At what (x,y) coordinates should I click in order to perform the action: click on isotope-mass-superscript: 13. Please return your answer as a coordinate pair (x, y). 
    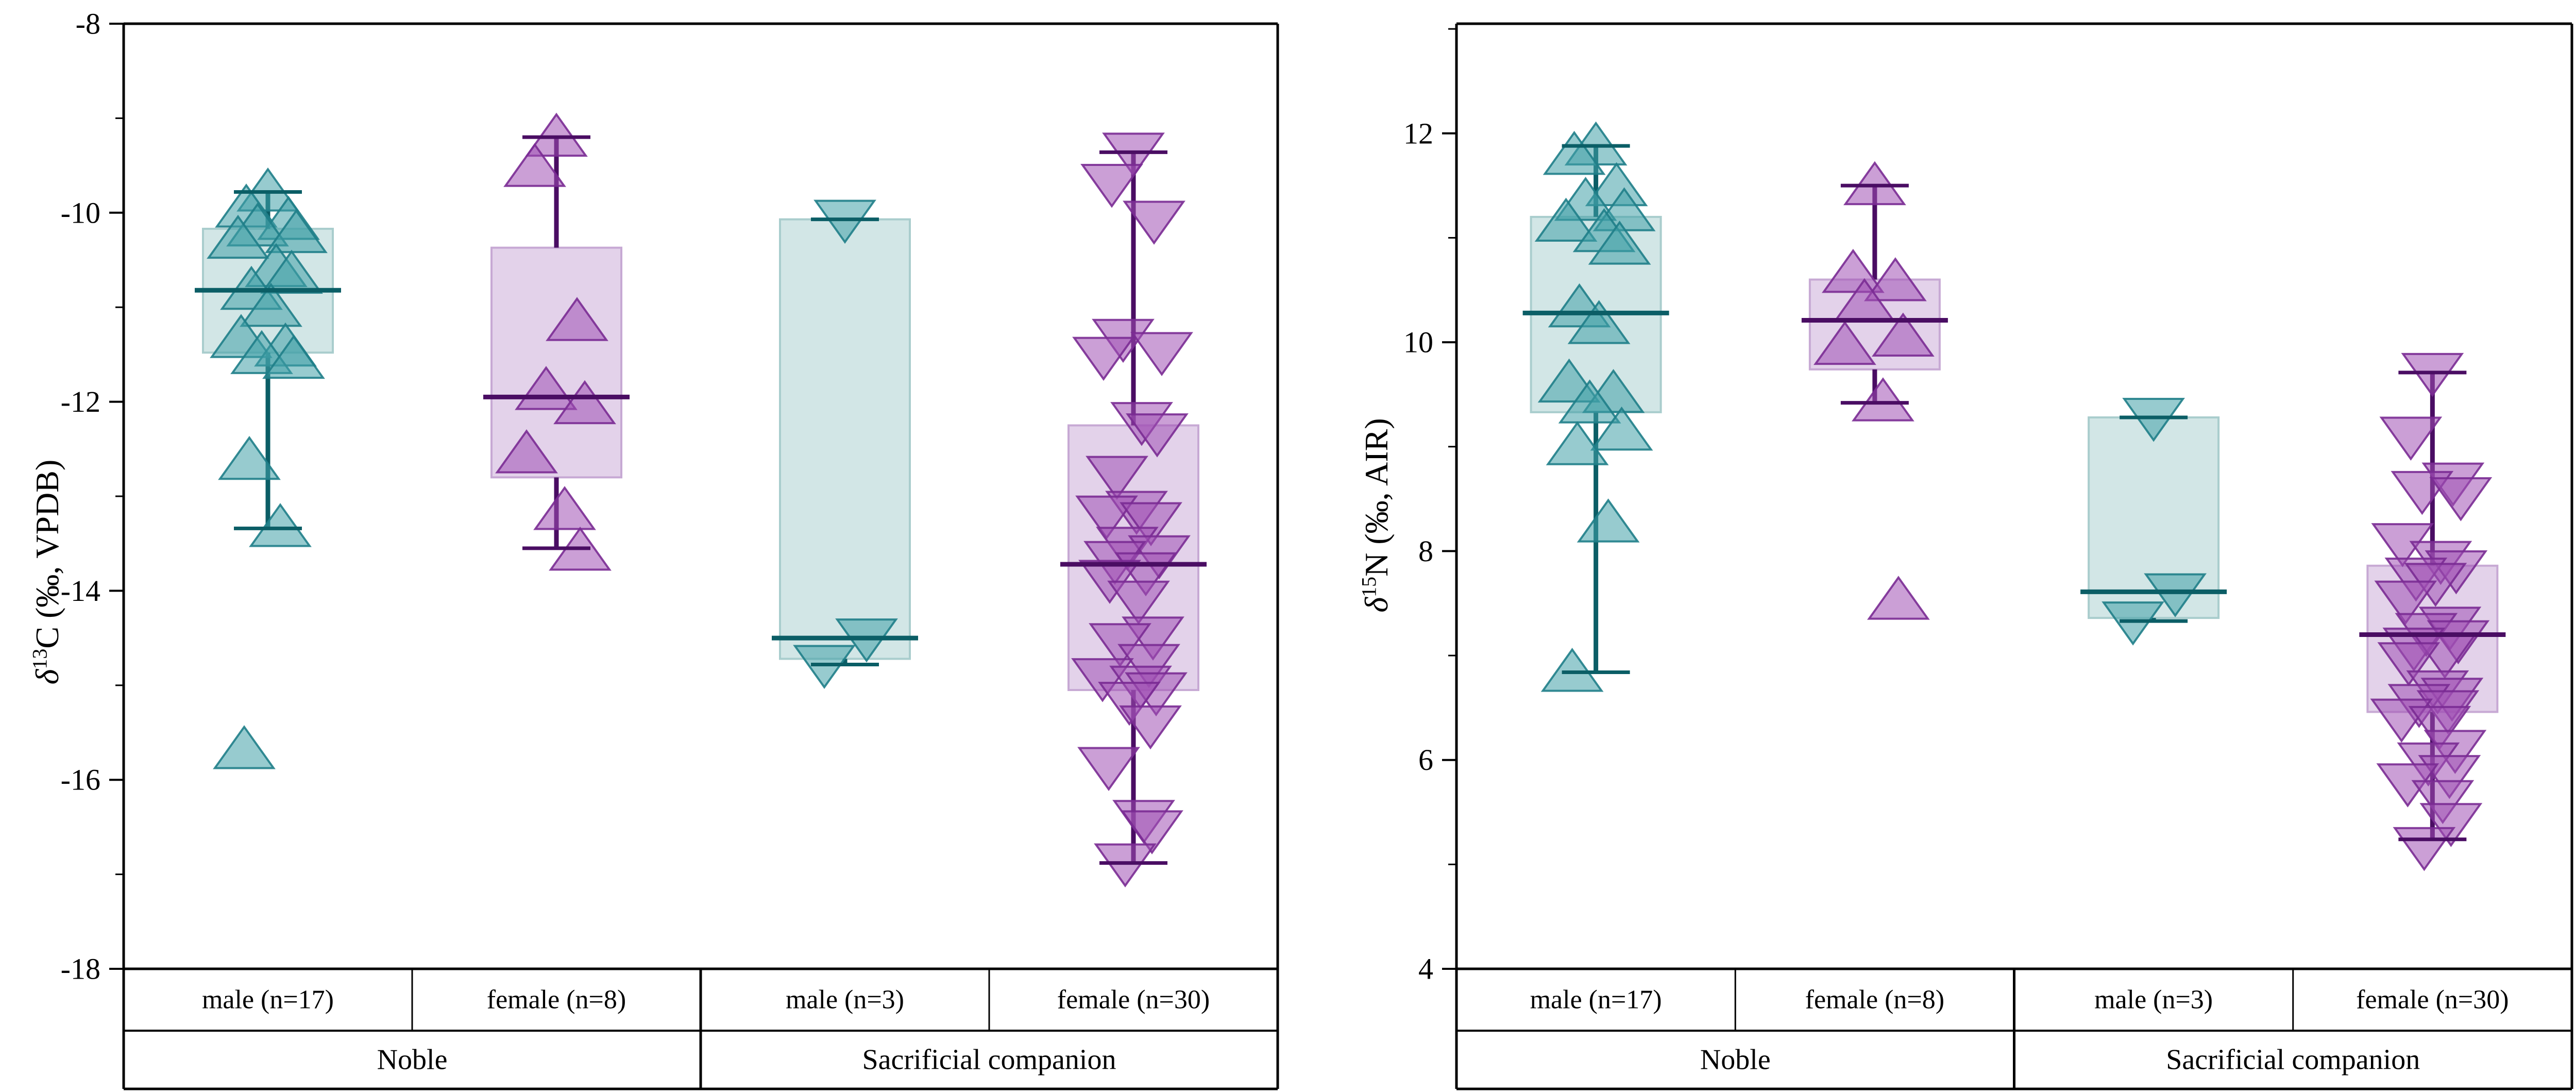
    Looking at the image, I should click on (40, 658).